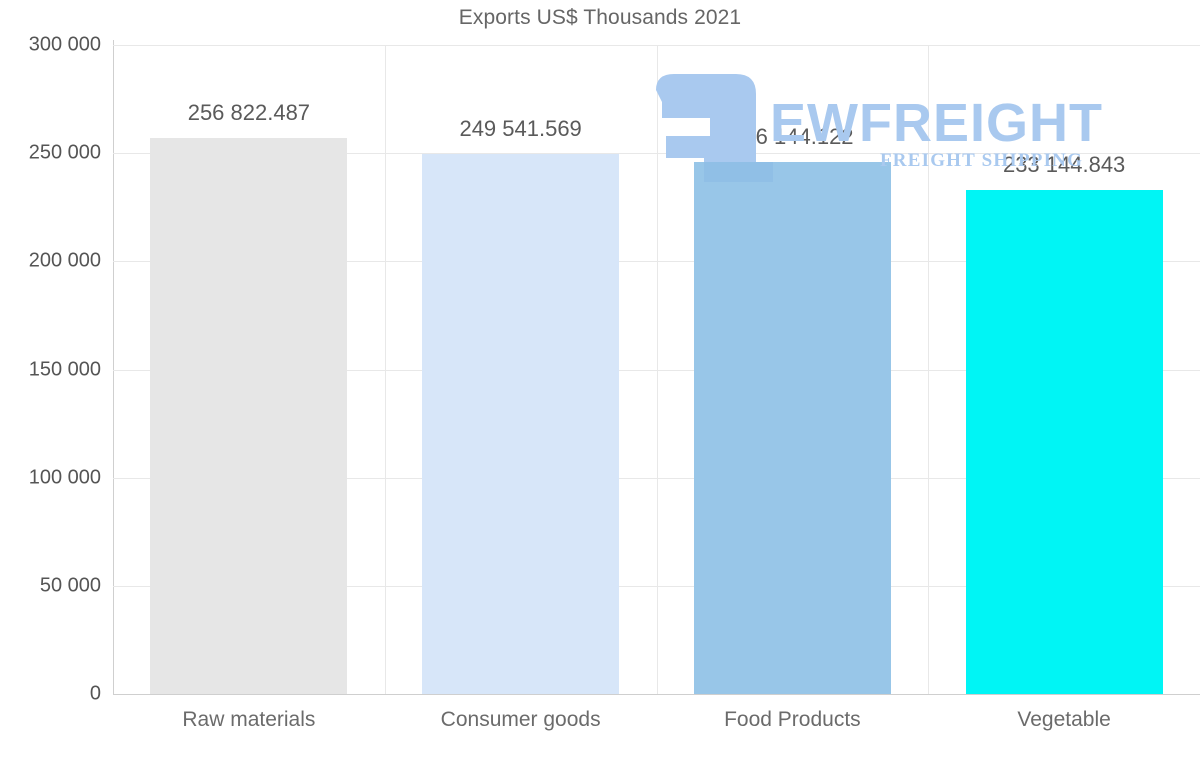 This screenshot has height=763, width=1200. Describe the element at coordinates (1064, 164) in the screenshot. I see `bar-value-label: 233 144.843` at that location.